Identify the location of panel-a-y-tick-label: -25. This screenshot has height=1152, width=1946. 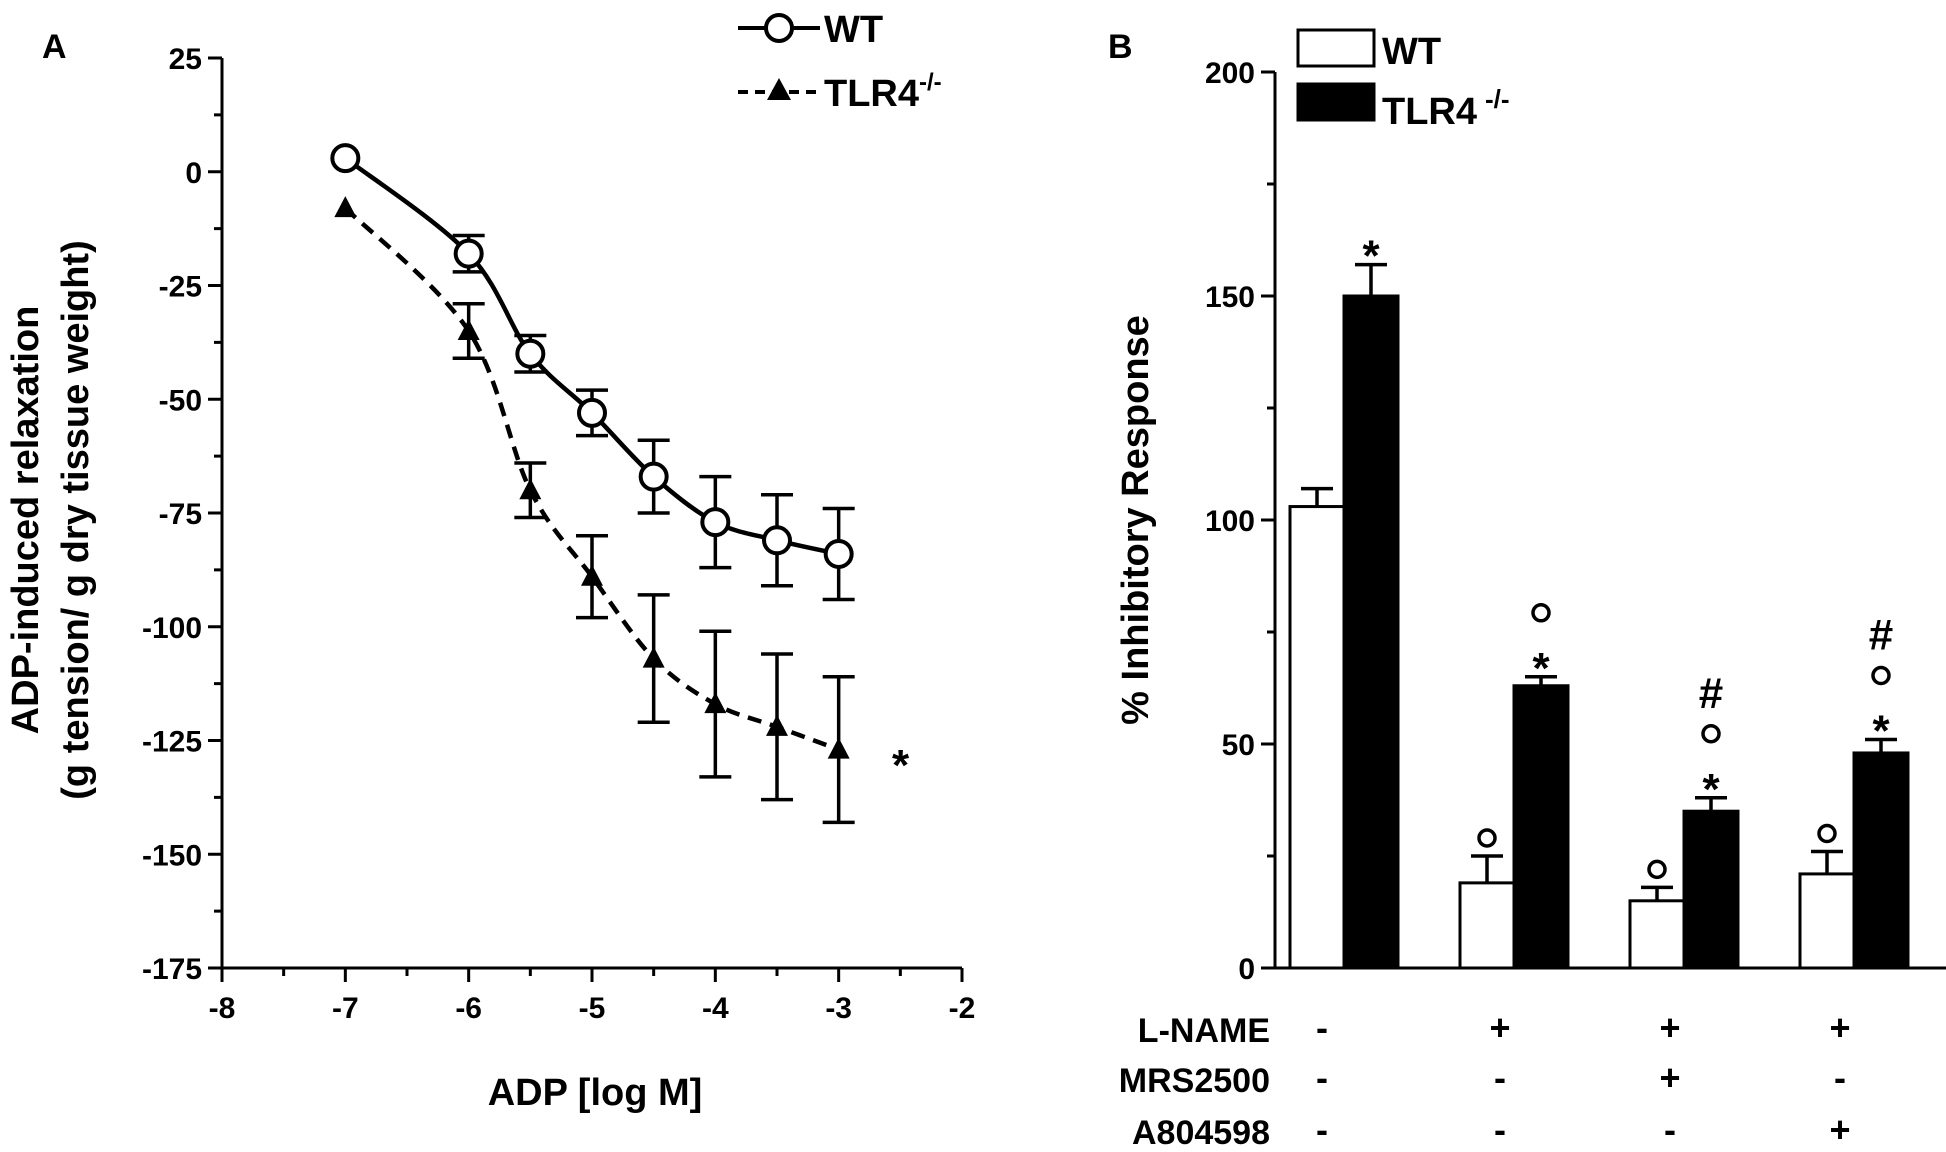
(180, 287).